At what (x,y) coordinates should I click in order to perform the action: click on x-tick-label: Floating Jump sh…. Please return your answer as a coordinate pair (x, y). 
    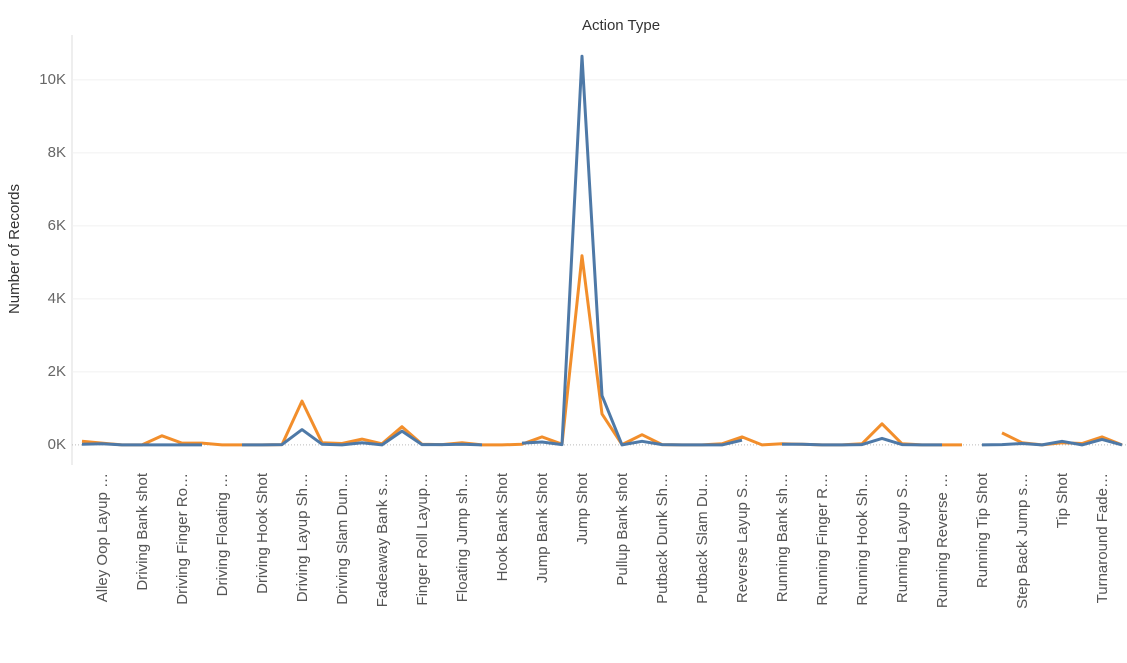
    Looking at the image, I should click on (462, 537).